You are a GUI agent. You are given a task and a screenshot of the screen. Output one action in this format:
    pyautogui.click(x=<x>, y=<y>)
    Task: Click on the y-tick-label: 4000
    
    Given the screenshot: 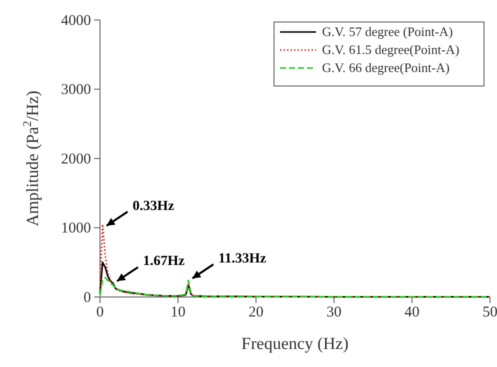 What is the action you would take?
    pyautogui.click(x=76, y=20)
    